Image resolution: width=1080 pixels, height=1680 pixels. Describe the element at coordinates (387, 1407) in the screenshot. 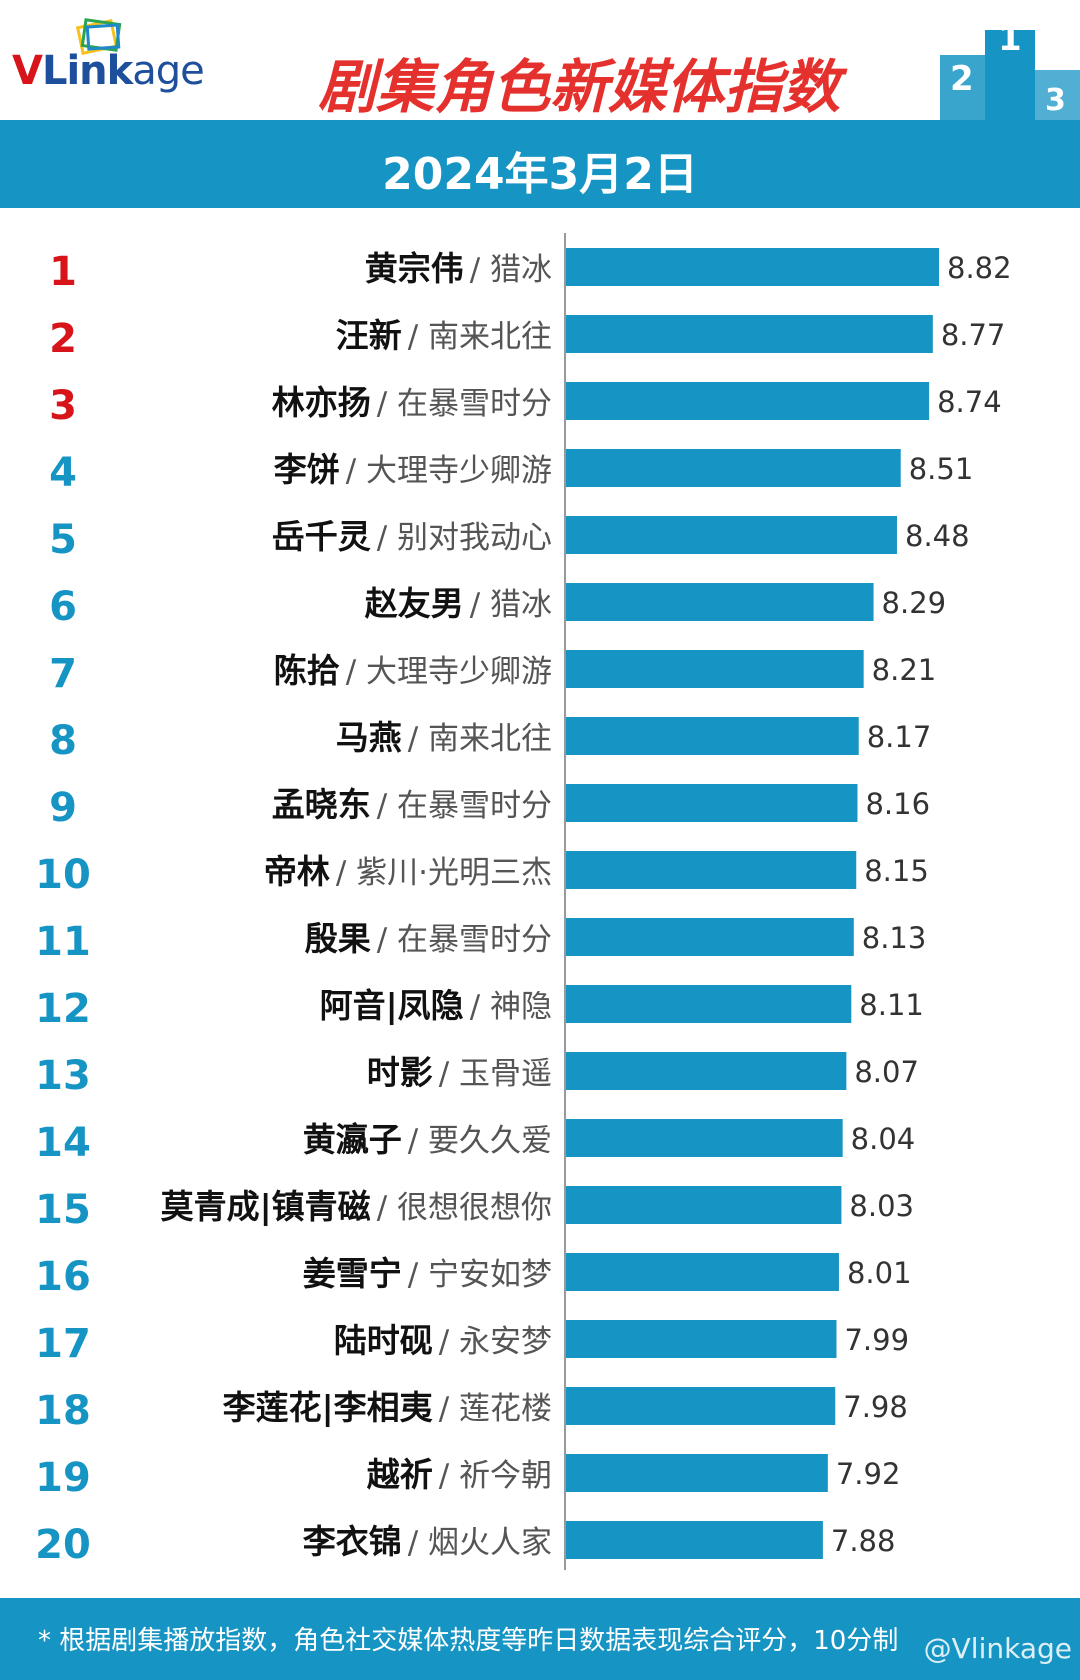

I see `category-label: 李莲花|李相夷 / 莲花楼` at that location.